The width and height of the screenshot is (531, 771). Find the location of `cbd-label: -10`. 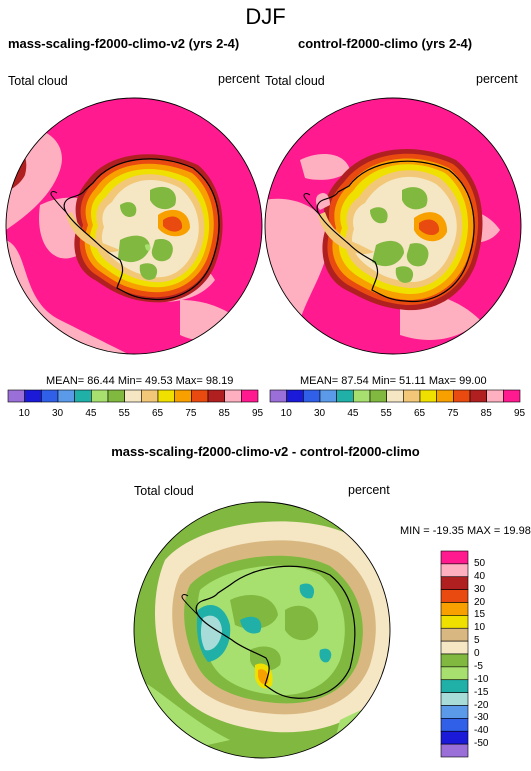

cbd-label: -10 is located at coordinates (481, 679).